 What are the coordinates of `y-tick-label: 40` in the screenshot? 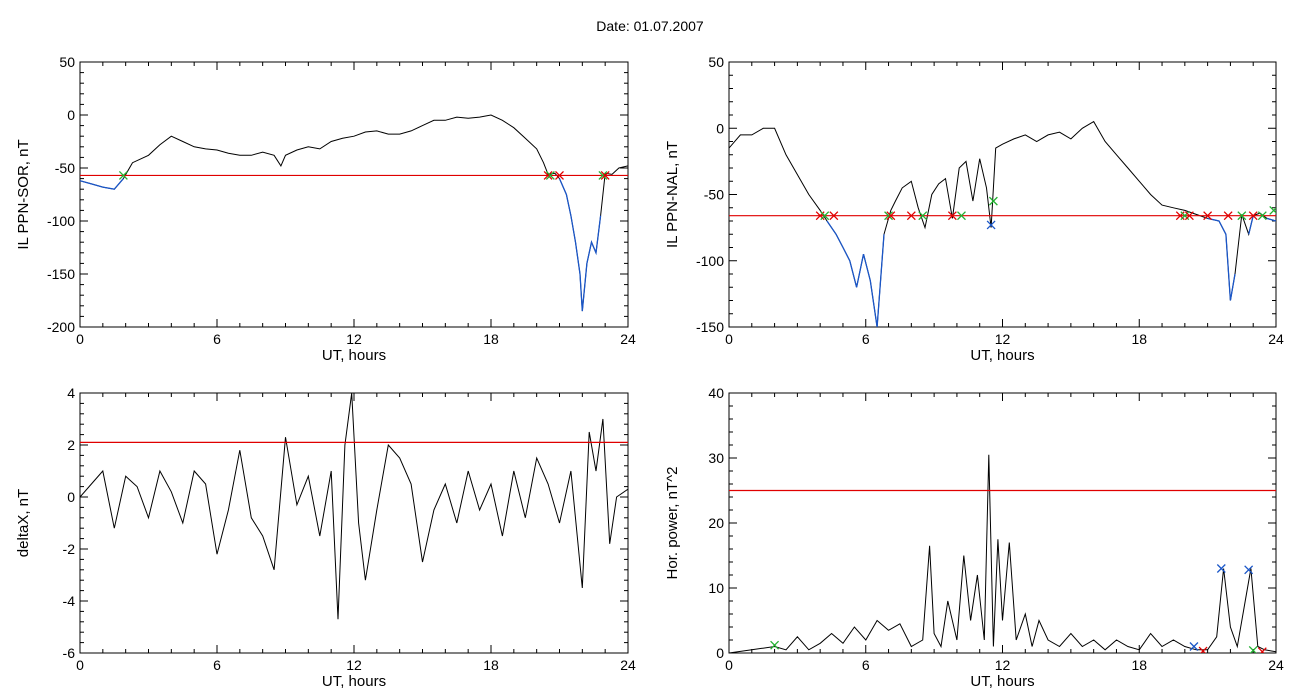 It's located at (716, 393).